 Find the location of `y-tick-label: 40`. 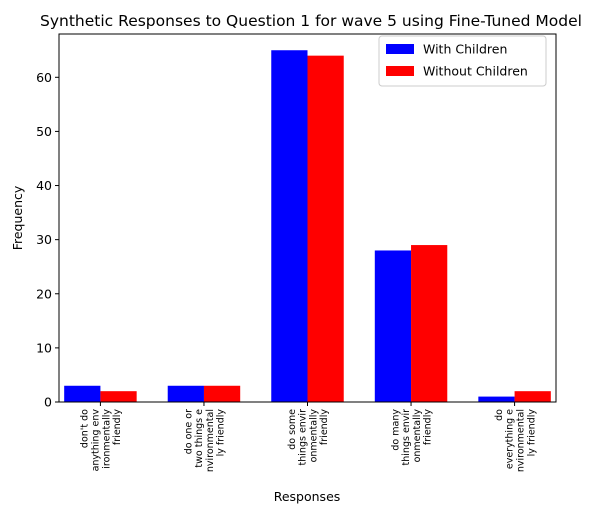

y-tick-label: 40 is located at coordinates (44, 185).